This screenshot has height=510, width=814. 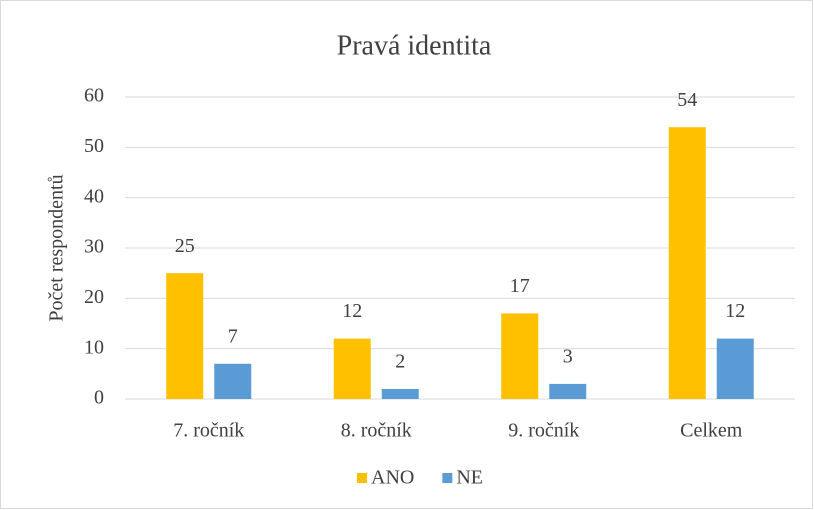 What do you see at coordinates (469, 478) in the screenshot?
I see `legend-label: NE` at bounding box center [469, 478].